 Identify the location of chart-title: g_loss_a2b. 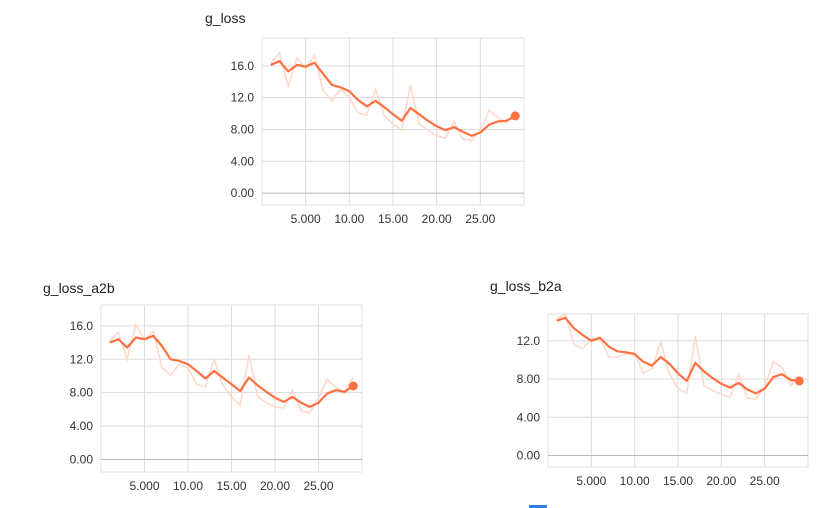
(79, 288).